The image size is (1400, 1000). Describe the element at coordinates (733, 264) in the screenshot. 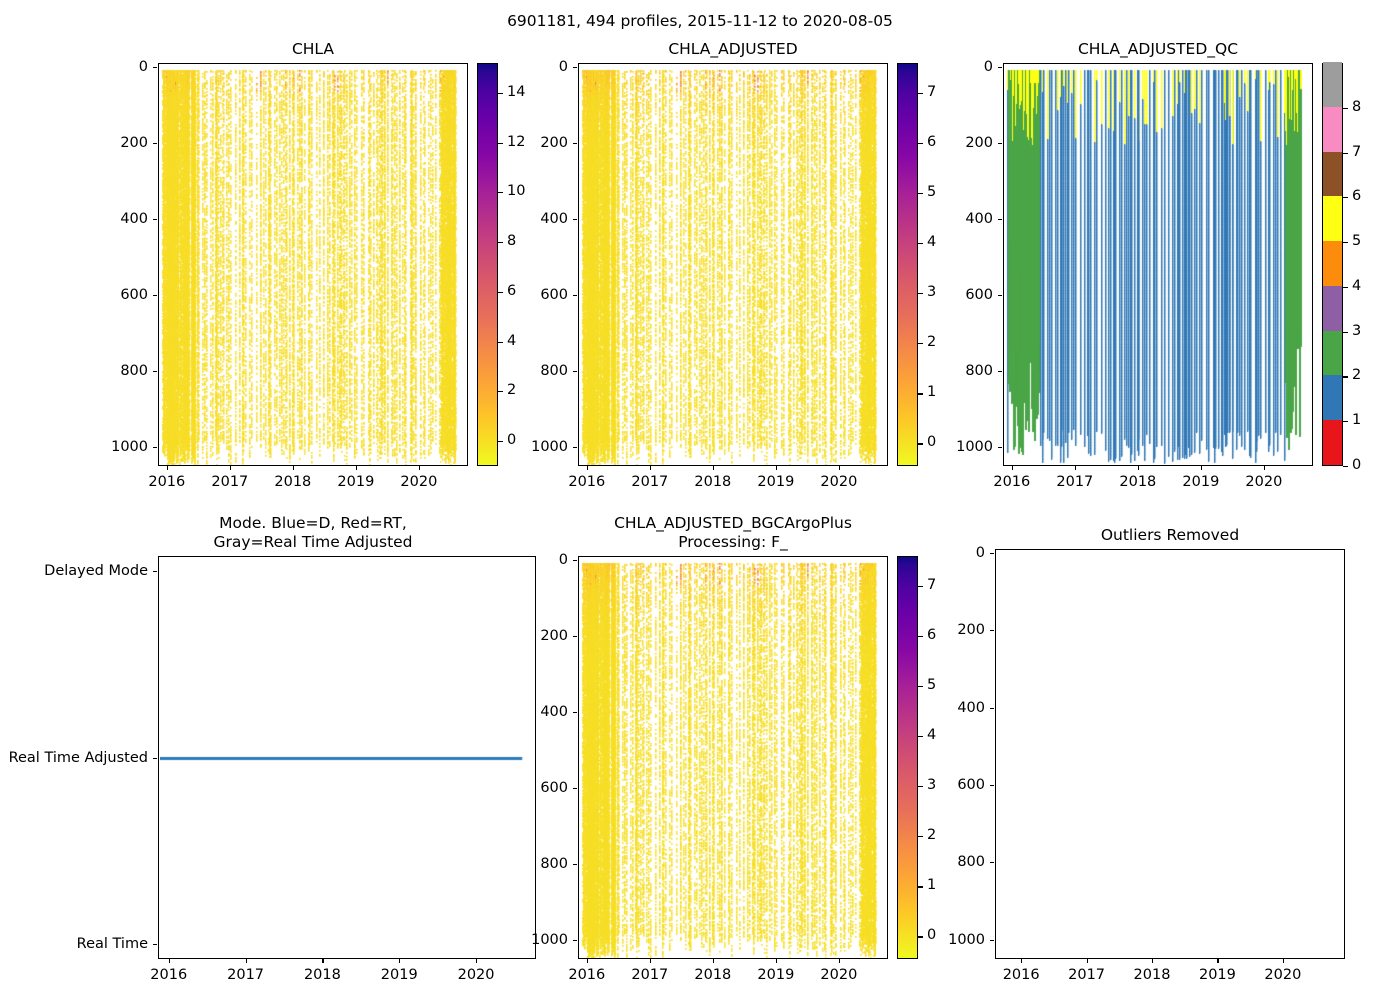

I see `axes-chla-adjusted` at that location.